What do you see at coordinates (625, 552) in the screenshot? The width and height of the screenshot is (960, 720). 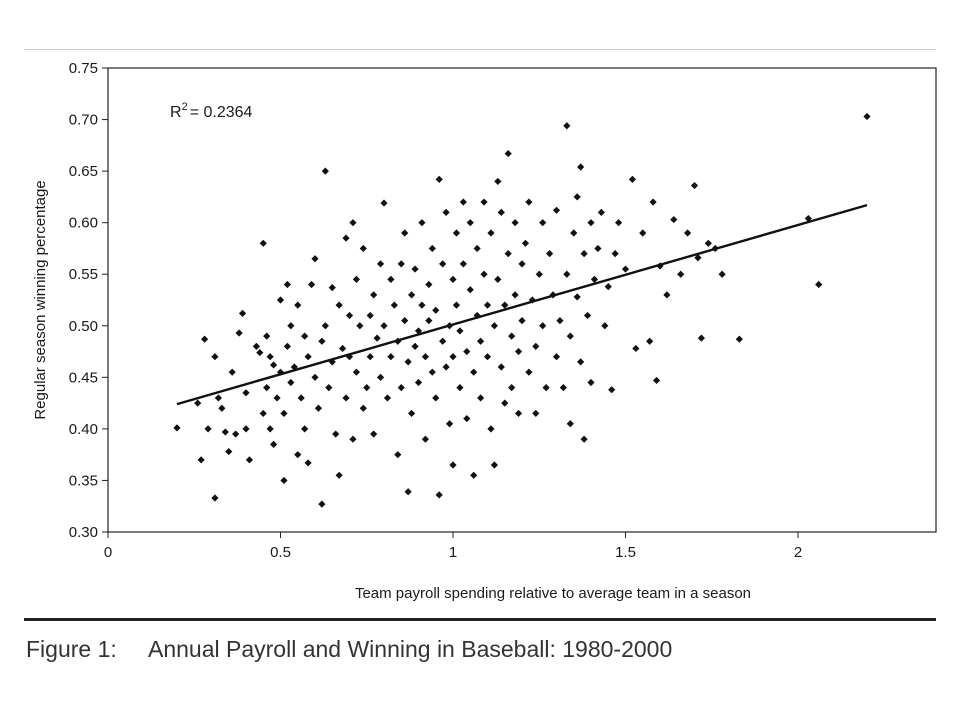 I see `x-tick-label: 1.5` at bounding box center [625, 552].